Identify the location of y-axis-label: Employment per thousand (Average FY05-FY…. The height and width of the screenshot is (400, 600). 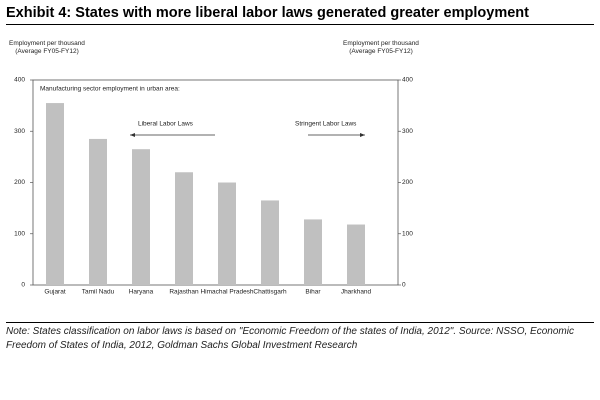
(47, 47).